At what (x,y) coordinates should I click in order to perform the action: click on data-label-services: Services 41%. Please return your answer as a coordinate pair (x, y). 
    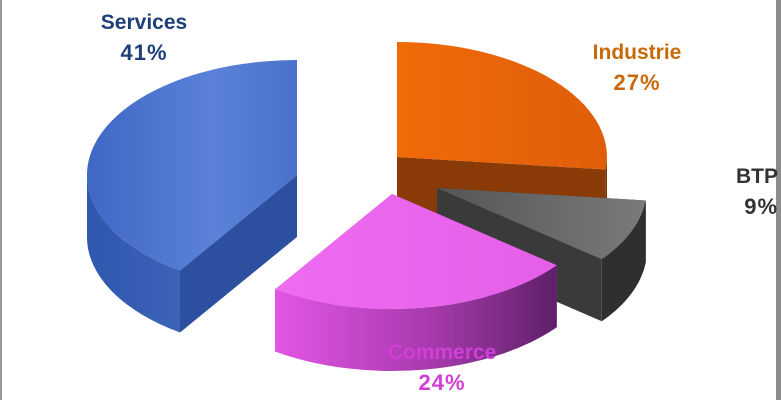
    Looking at the image, I should click on (144, 38).